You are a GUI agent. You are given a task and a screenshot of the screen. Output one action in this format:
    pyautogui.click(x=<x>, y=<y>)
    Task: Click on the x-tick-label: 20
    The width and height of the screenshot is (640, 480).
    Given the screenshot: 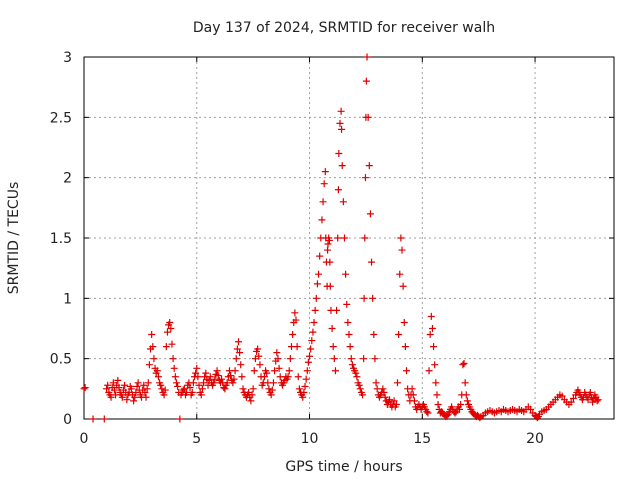 What is the action you would take?
    pyautogui.click(x=535, y=439)
    